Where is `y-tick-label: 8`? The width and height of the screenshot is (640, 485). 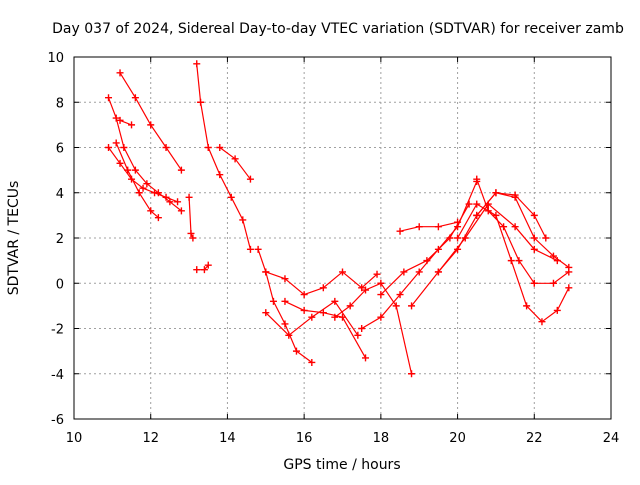 y-tick-label: 8 is located at coordinates (60, 103).